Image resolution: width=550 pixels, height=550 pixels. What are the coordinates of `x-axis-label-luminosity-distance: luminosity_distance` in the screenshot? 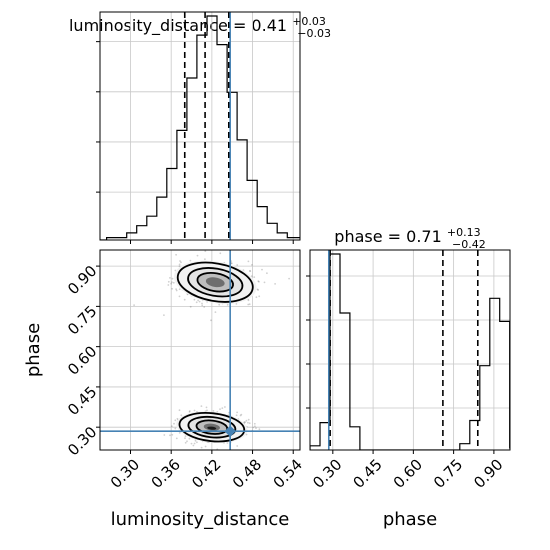 It's located at (200, 519).